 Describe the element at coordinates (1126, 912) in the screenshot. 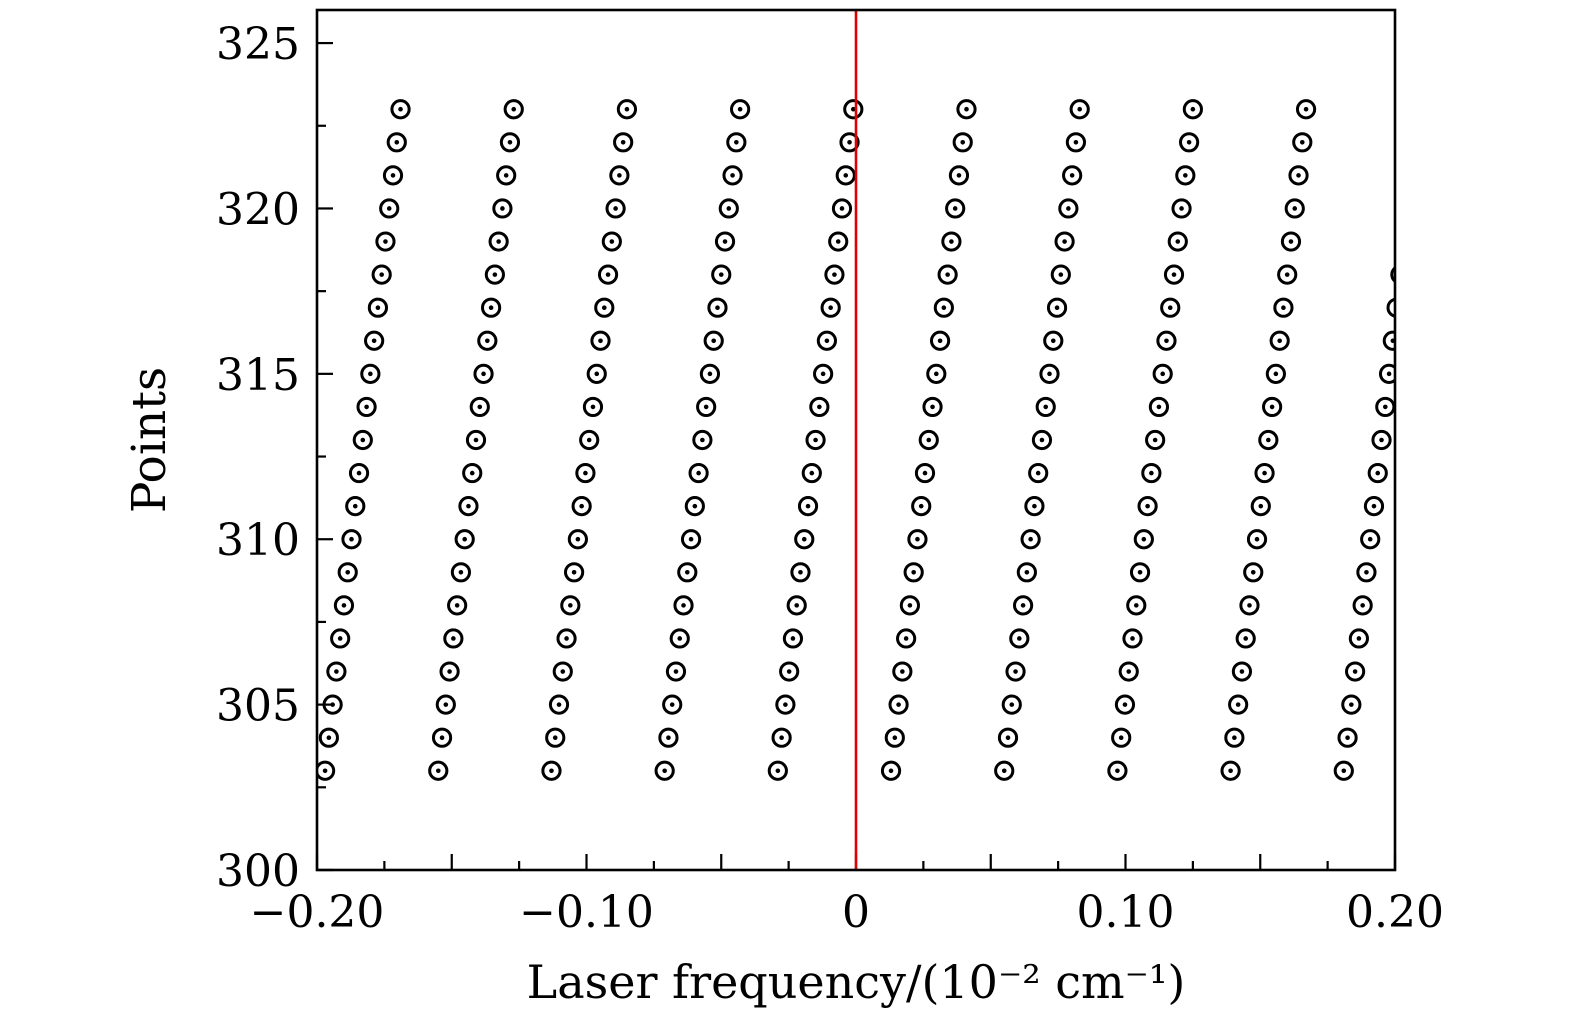

I see `x-tick-label: 0.10` at that location.